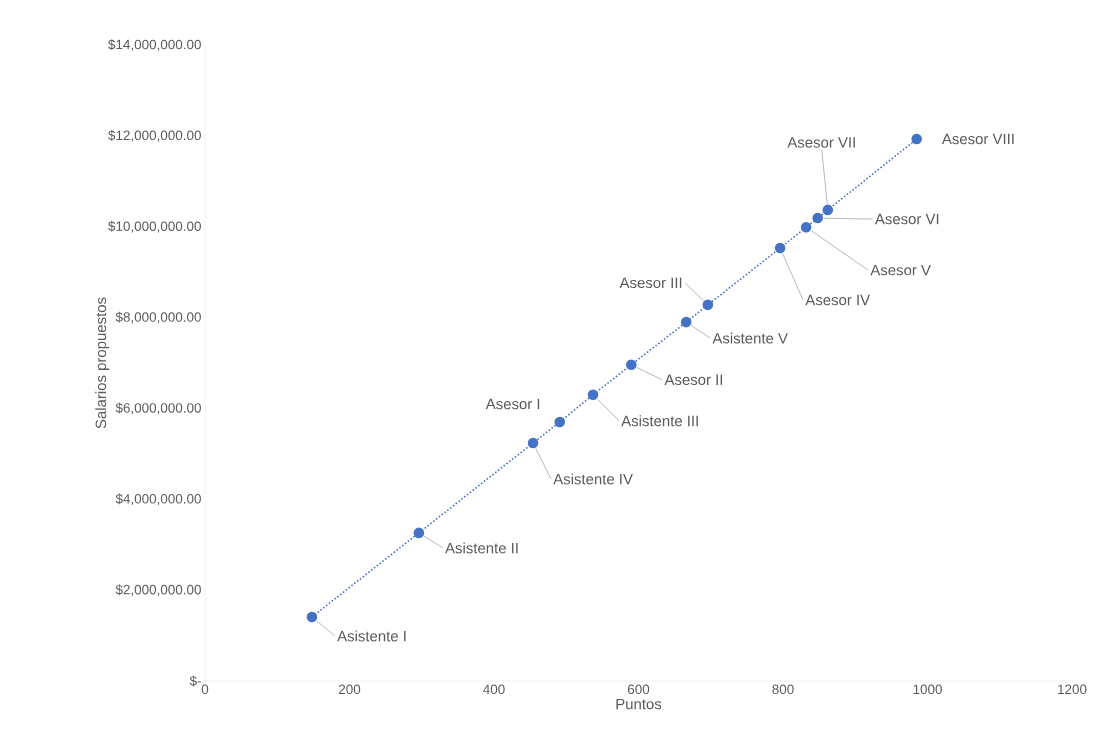  What do you see at coordinates (900, 270) in the screenshot?
I see `annotation: Asesor V` at bounding box center [900, 270].